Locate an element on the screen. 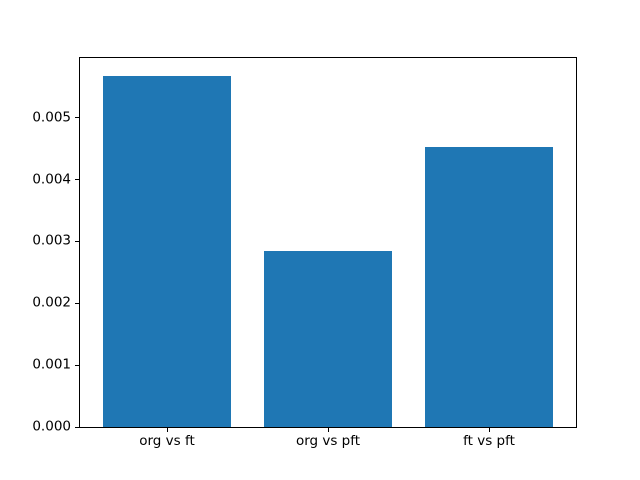  y-tick-label: 0.003 is located at coordinates (51, 240).